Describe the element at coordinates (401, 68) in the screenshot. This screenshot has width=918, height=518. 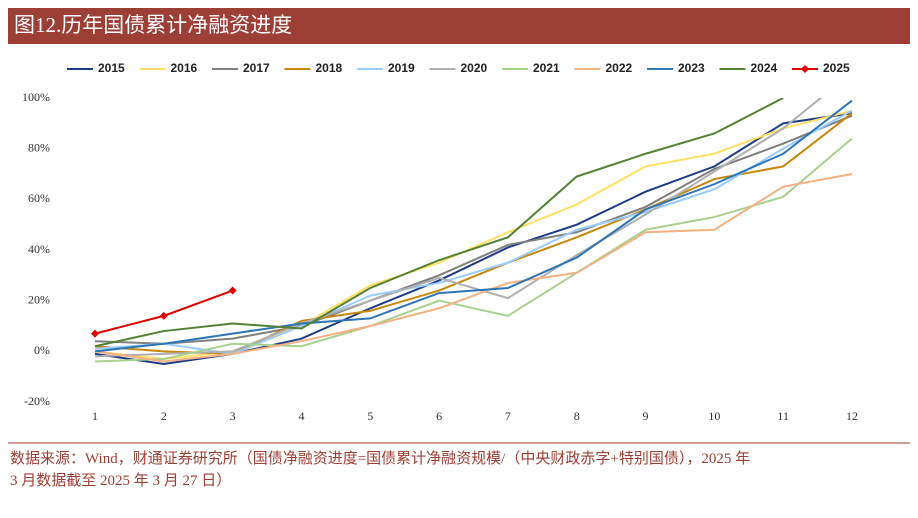
I see `legend-label: 2019` at that location.